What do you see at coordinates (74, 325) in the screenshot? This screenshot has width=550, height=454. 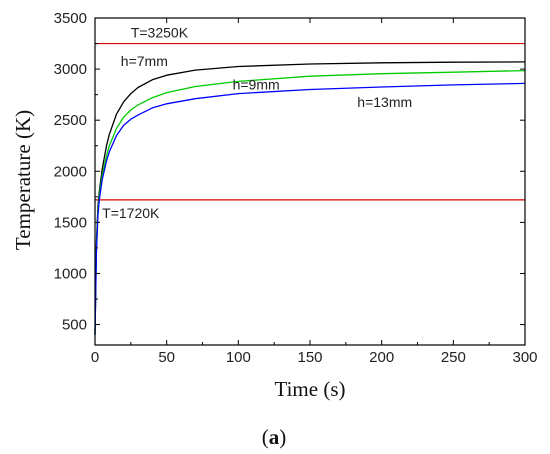 I see `y-tick-label-0: 500` at bounding box center [74, 325].